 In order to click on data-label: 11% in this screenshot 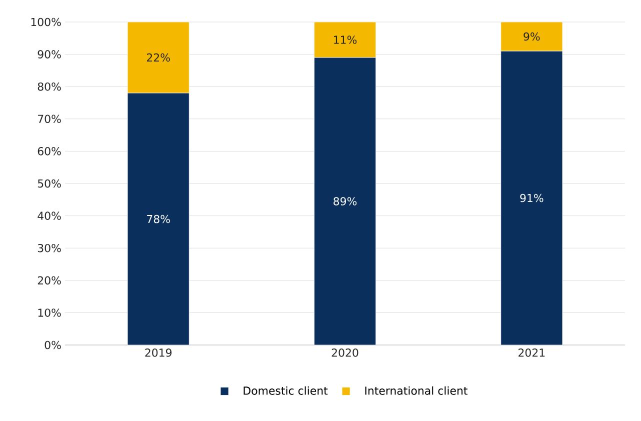, I will do `click(345, 40)`.